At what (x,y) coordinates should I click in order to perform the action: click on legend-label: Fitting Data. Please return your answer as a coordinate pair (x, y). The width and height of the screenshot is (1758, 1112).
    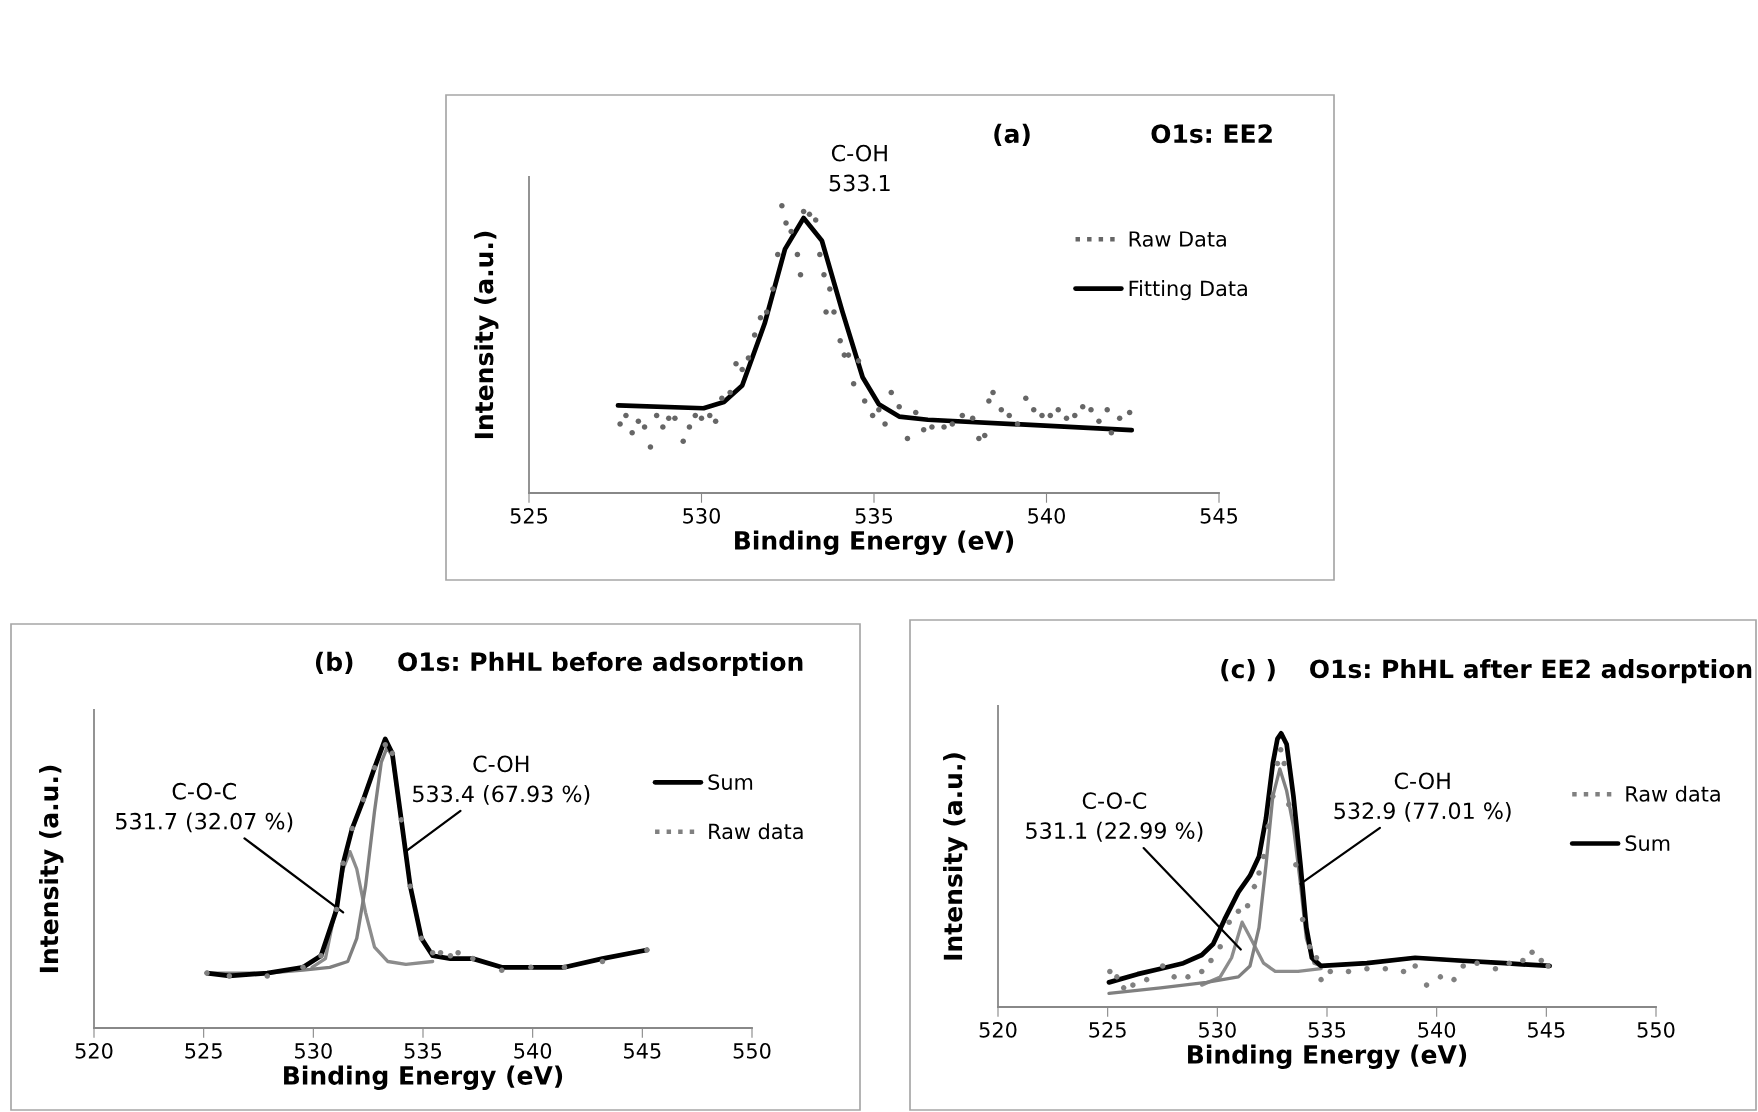
    Looking at the image, I should click on (1188, 290).